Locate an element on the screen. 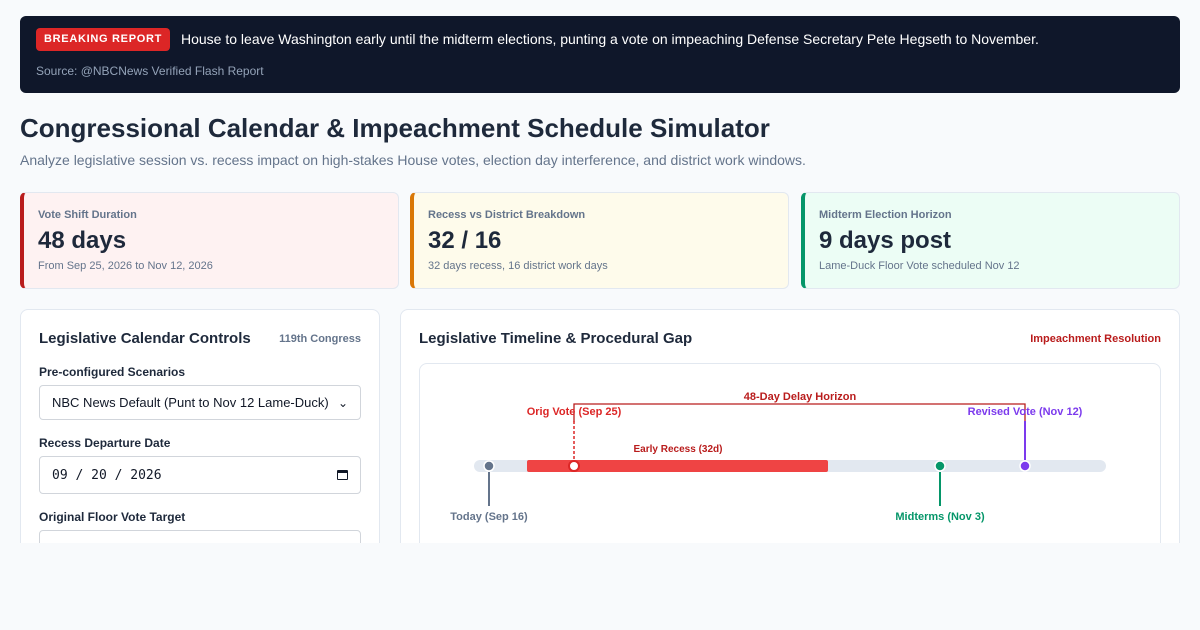  orig-vote-label: Orig Vote (Sep 25) is located at coordinates (574, 412).